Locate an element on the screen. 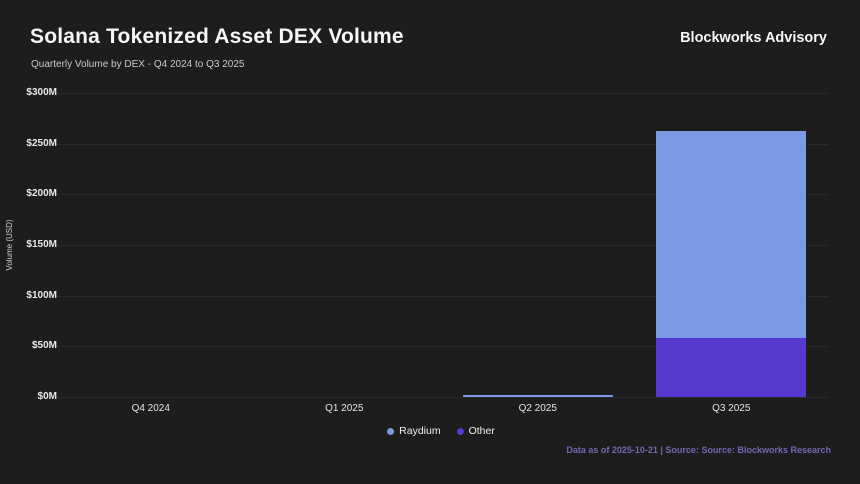  gridline-200m is located at coordinates (441, 195).